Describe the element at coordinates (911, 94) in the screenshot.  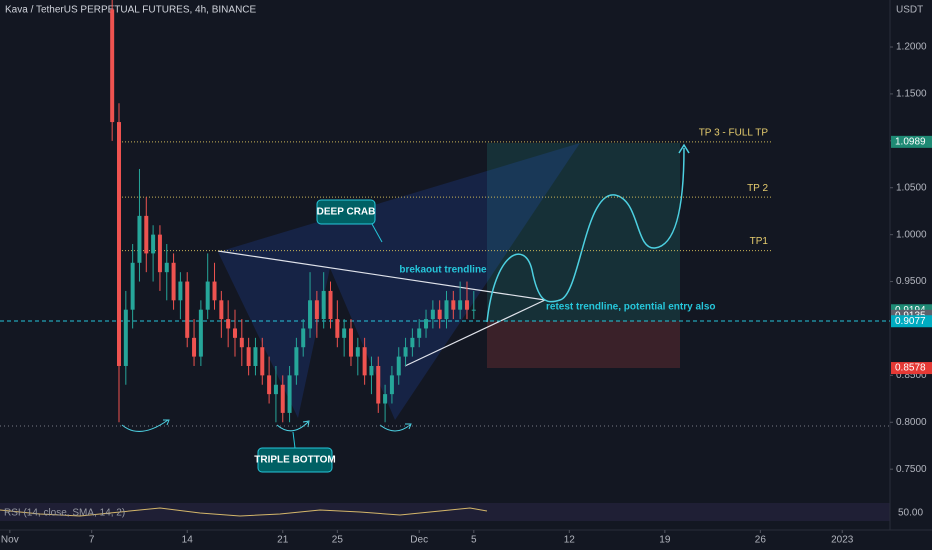
I see `y-tick-label: 1.1500` at that location.